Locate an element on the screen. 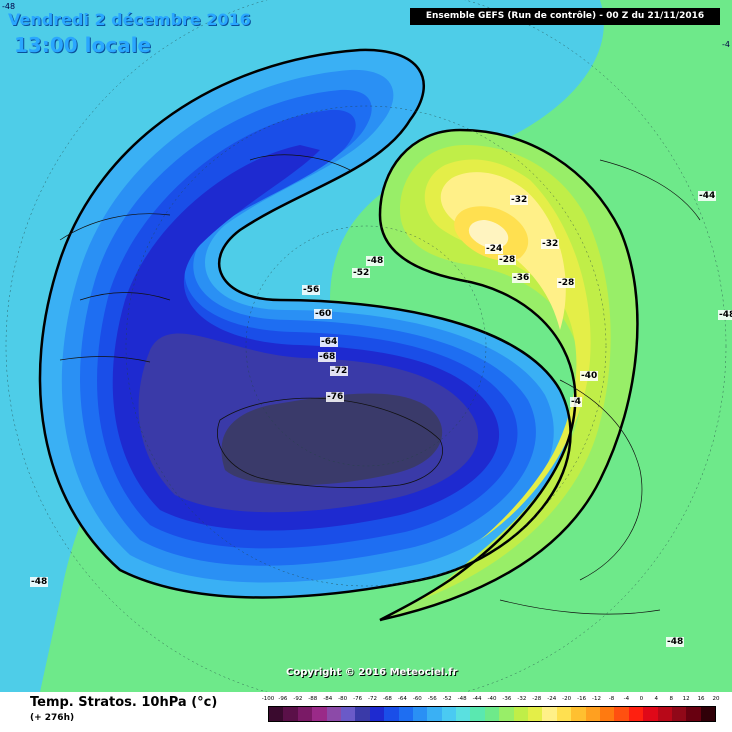 The width and height of the screenshot is (732, 732). scale-label: -64 is located at coordinates (402, 699).